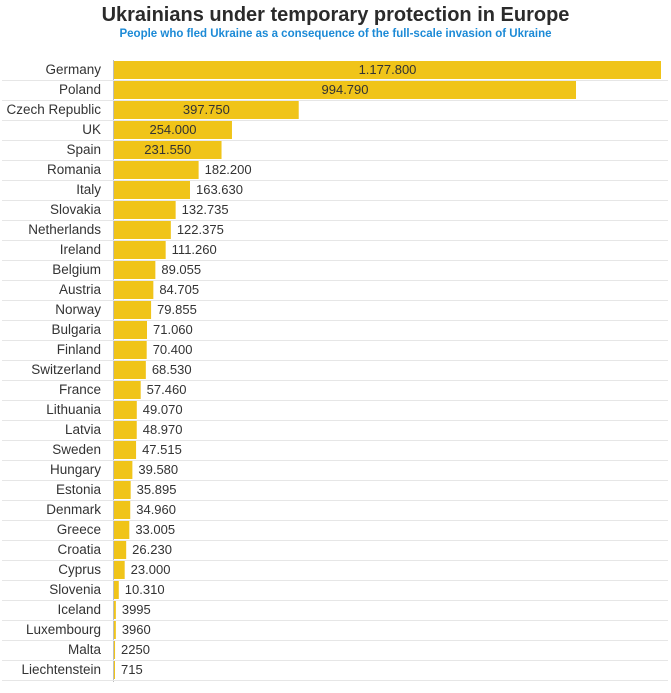  What do you see at coordinates (80, 249) in the screenshot?
I see `category-label: Ireland` at bounding box center [80, 249].